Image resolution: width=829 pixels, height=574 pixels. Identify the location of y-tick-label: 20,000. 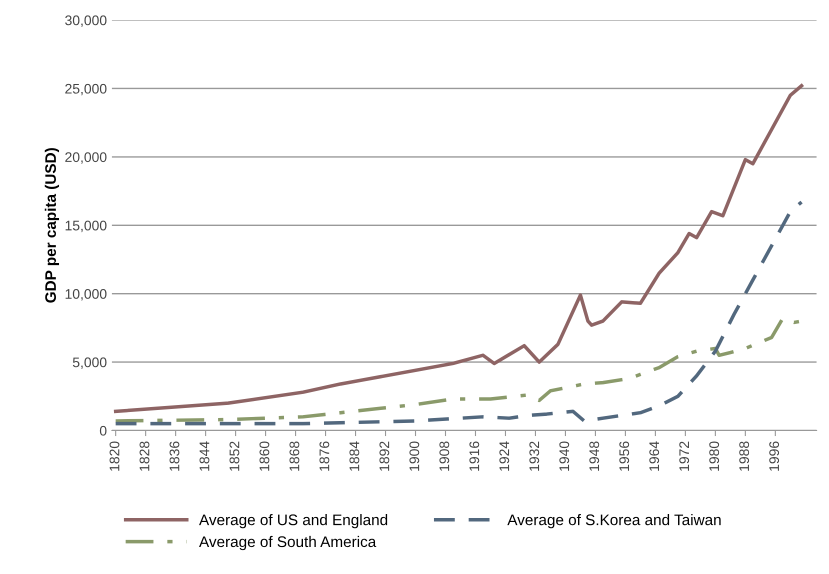
(86, 158).